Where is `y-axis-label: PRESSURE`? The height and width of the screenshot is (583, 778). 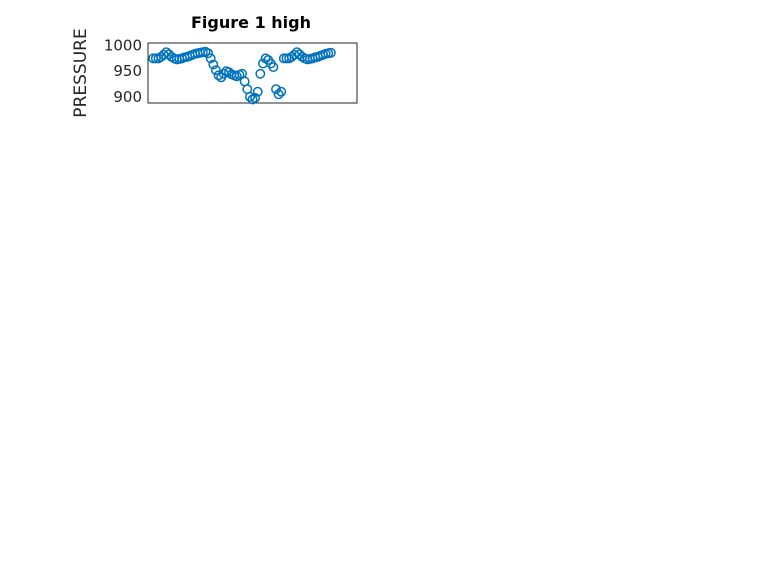 y-axis-label: PRESSURE is located at coordinates (81, 72).